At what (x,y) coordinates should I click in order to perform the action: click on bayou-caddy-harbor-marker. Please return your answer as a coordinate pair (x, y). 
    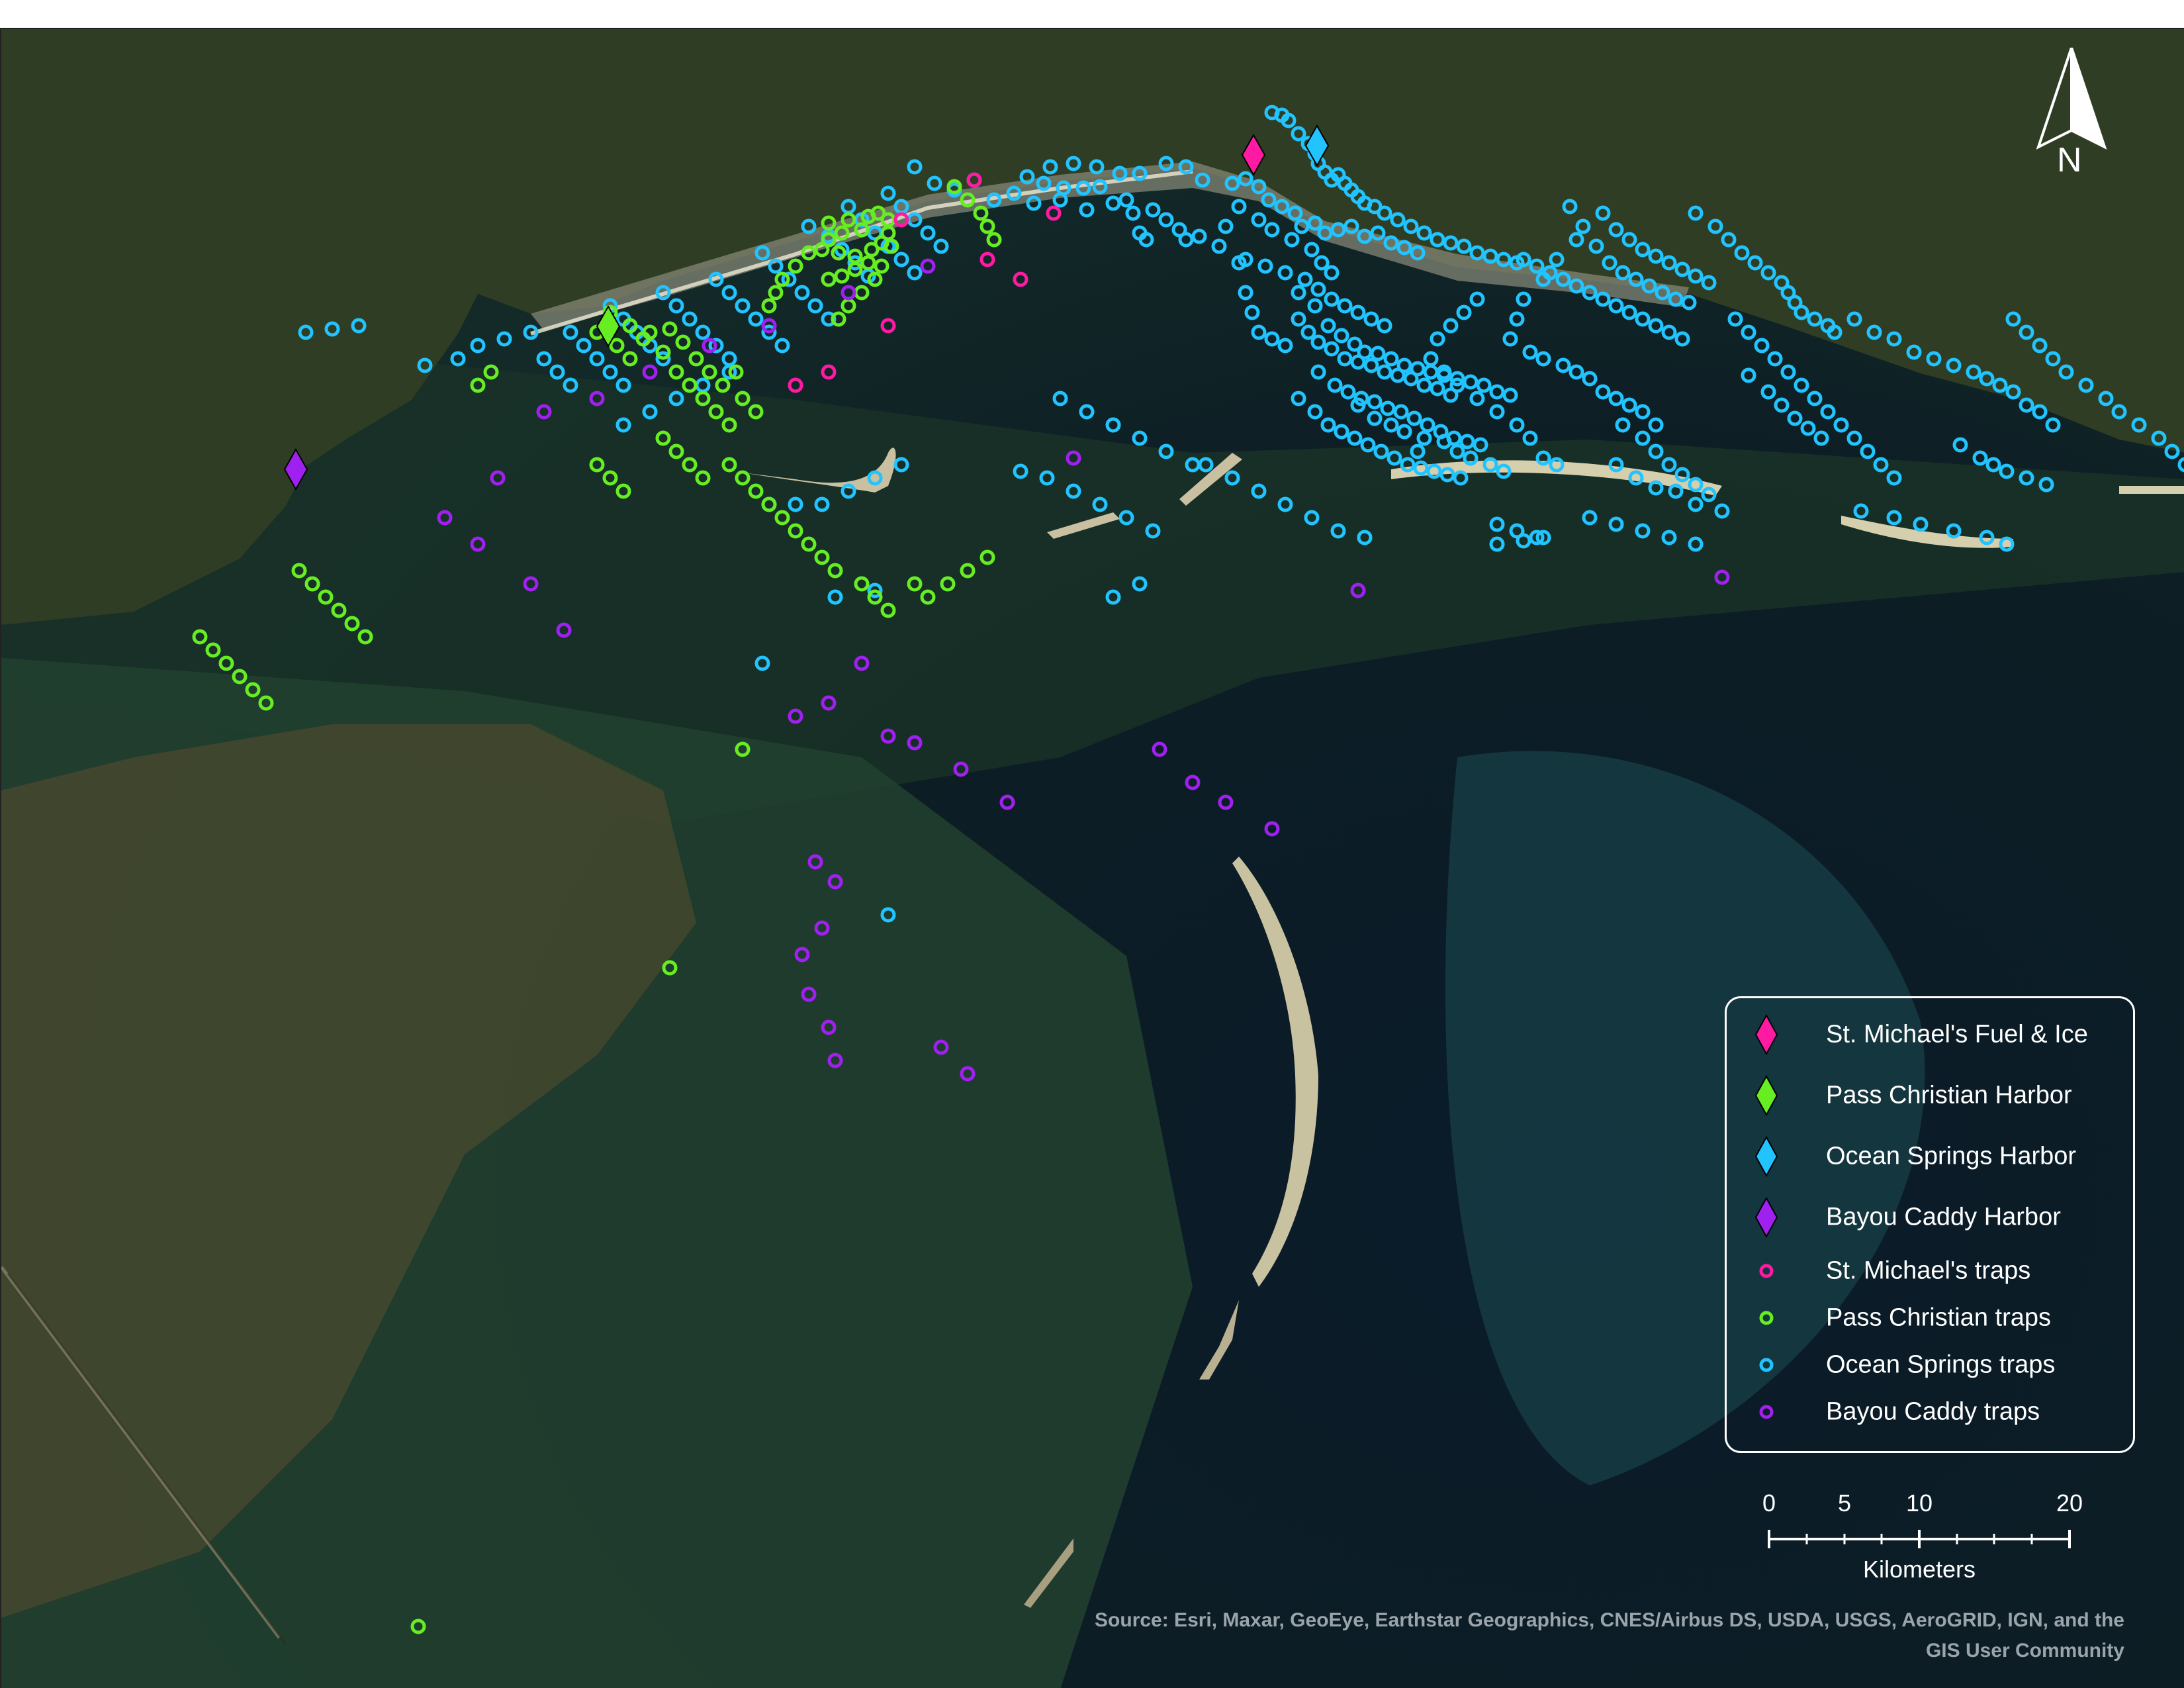
    Looking at the image, I should click on (295, 469).